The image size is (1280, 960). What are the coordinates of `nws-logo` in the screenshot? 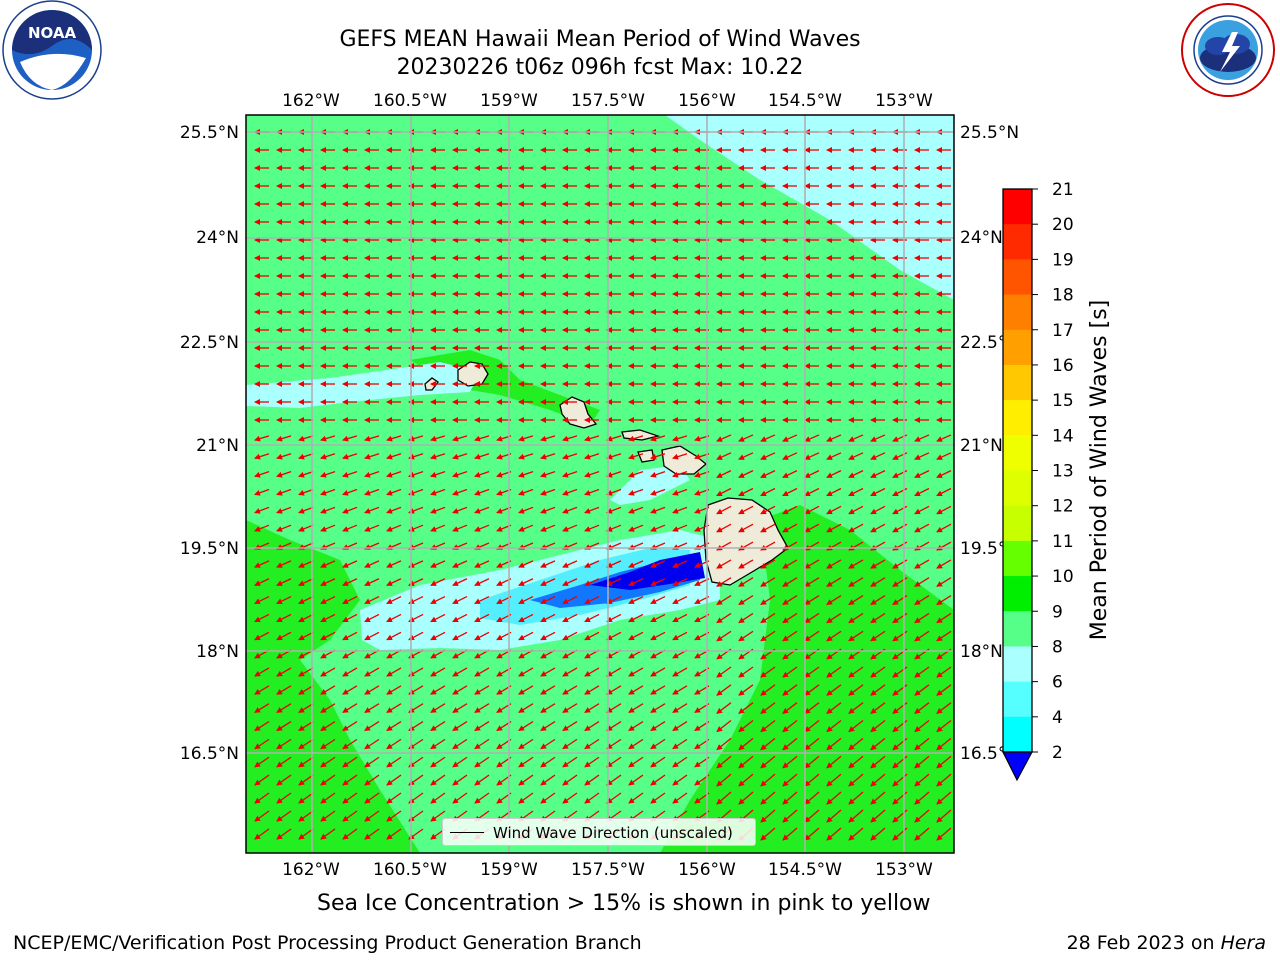 It's located at (1228, 50).